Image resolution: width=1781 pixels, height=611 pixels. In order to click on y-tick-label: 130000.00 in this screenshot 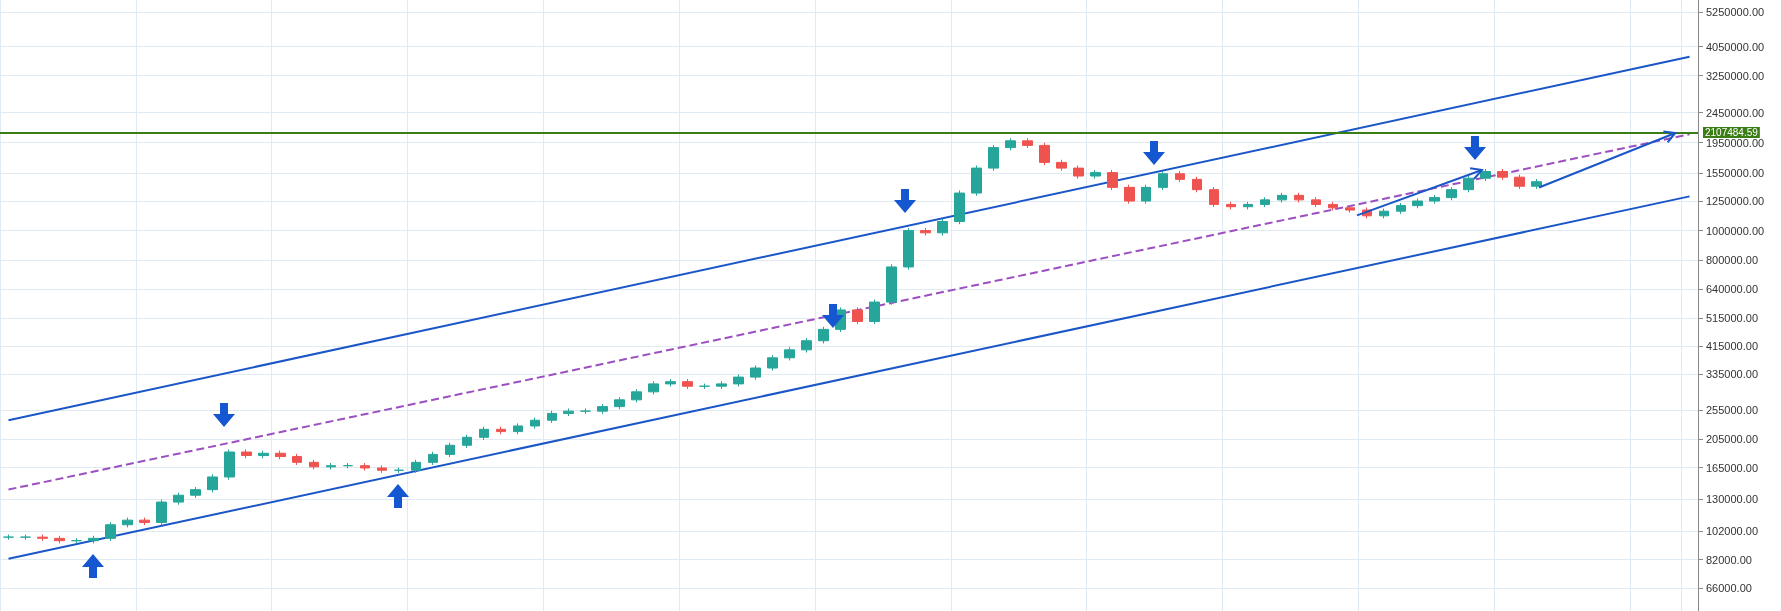, I will do `click(1732, 499)`.